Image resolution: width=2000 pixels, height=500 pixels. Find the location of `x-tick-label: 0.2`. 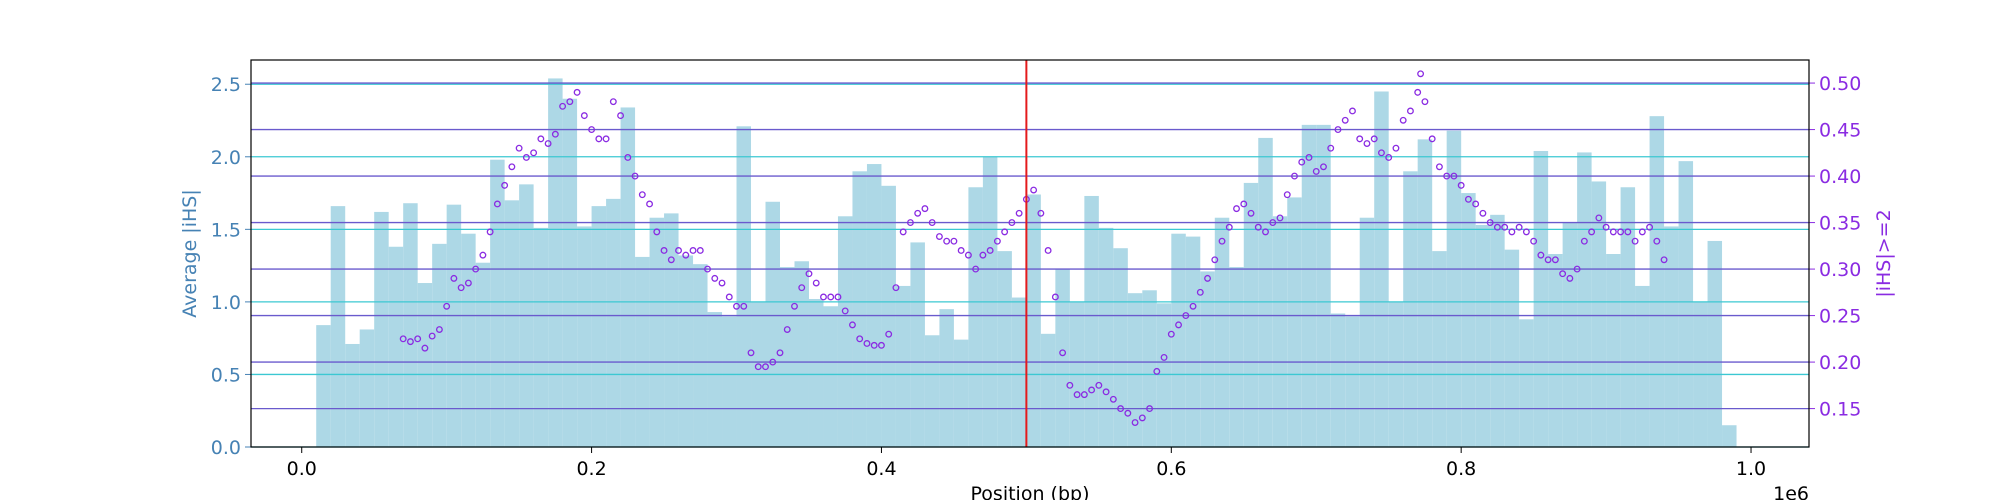

x-tick-label: 0.2 is located at coordinates (591, 469).